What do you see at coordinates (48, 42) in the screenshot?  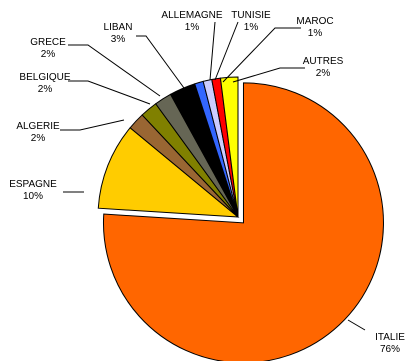 I see `slice-label-grece: GRECE` at bounding box center [48, 42].